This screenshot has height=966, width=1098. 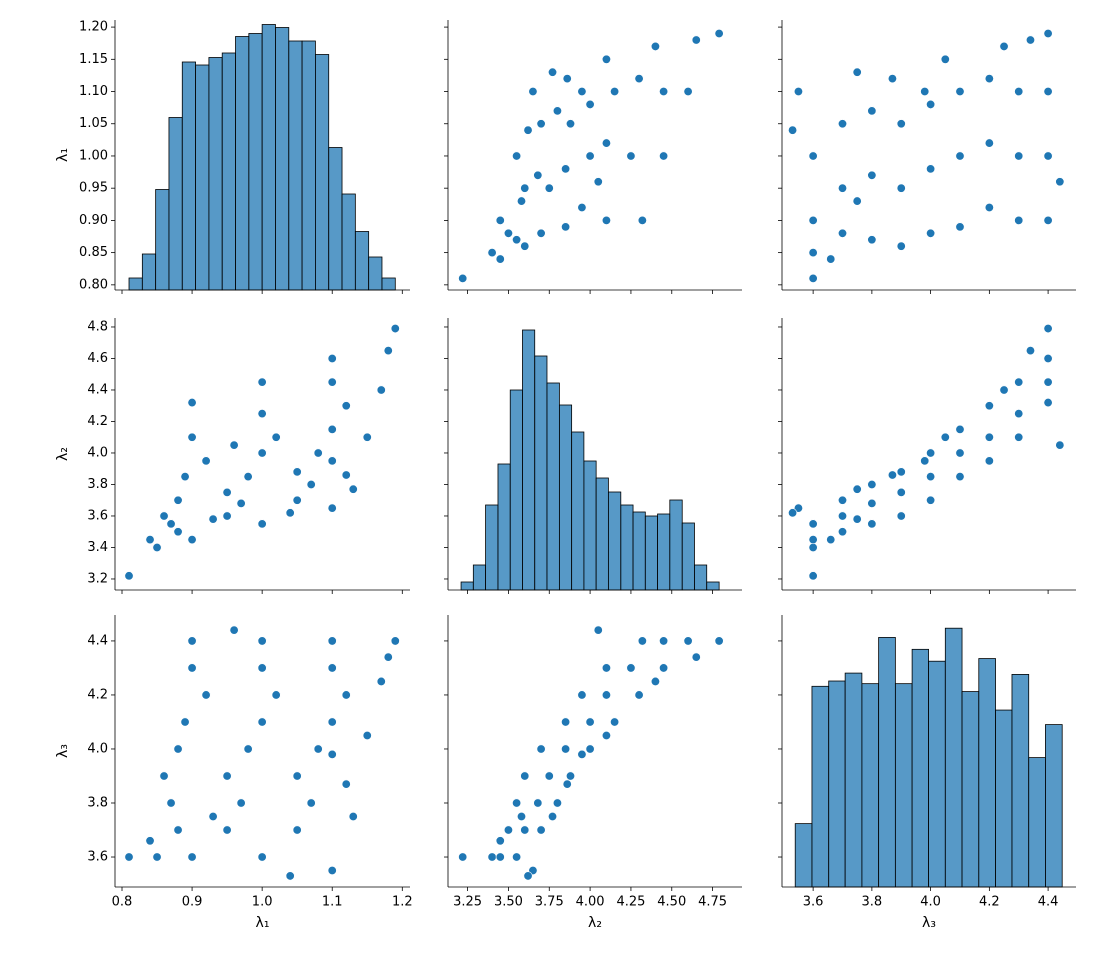 What do you see at coordinates (97, 515) in the screenshot?
I see `y-tick-label: 3.6` at bounding box center [97, 515].